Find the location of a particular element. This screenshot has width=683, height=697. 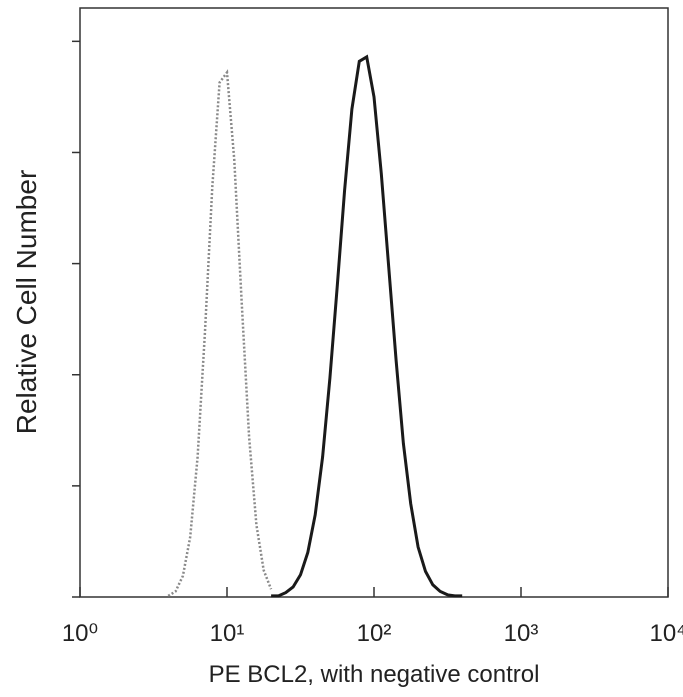

histogram-line is located at coordinates (220, 333).